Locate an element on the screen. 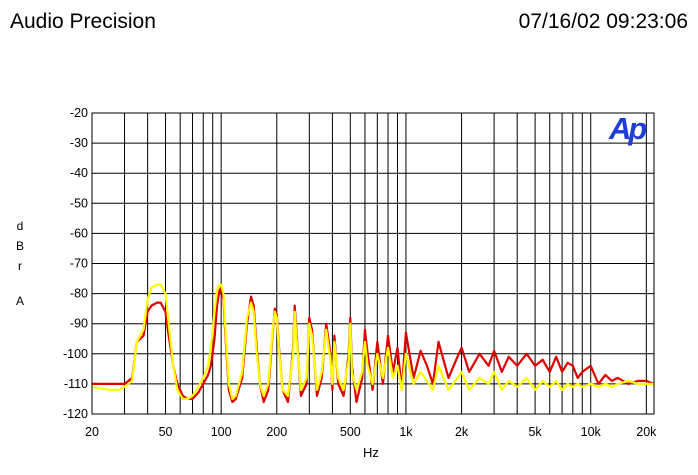  y-tick-label: -90 is located at coordinates (79, 324).